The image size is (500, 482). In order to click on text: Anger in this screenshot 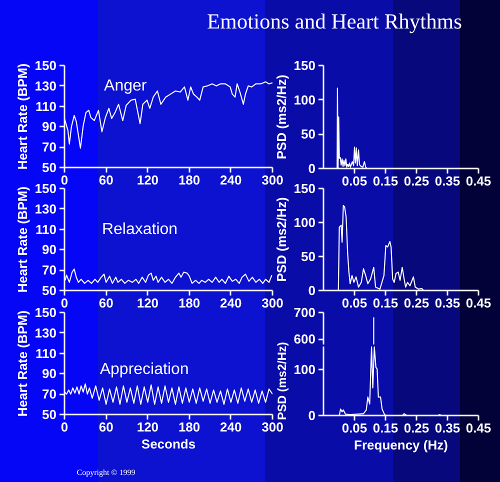, I will do `click(126, 85)`.